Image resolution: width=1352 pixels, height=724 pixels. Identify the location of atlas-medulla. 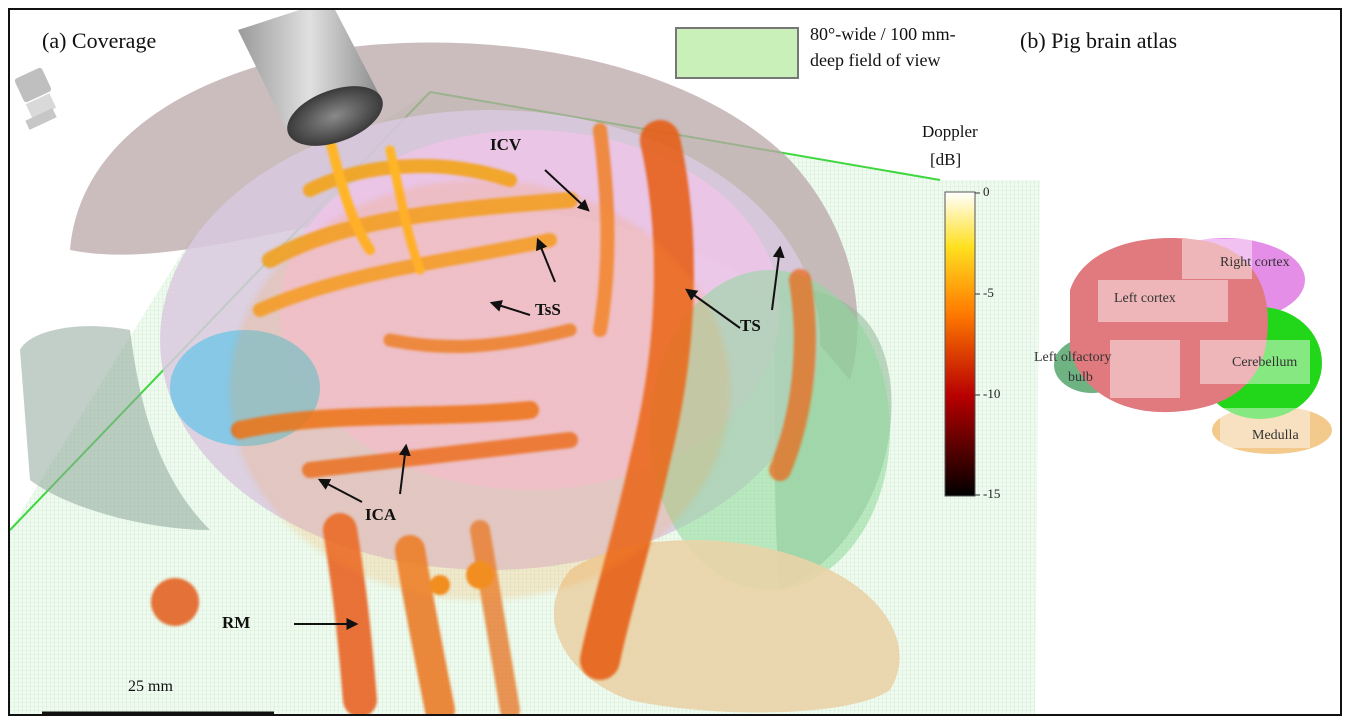
(1272, 430).